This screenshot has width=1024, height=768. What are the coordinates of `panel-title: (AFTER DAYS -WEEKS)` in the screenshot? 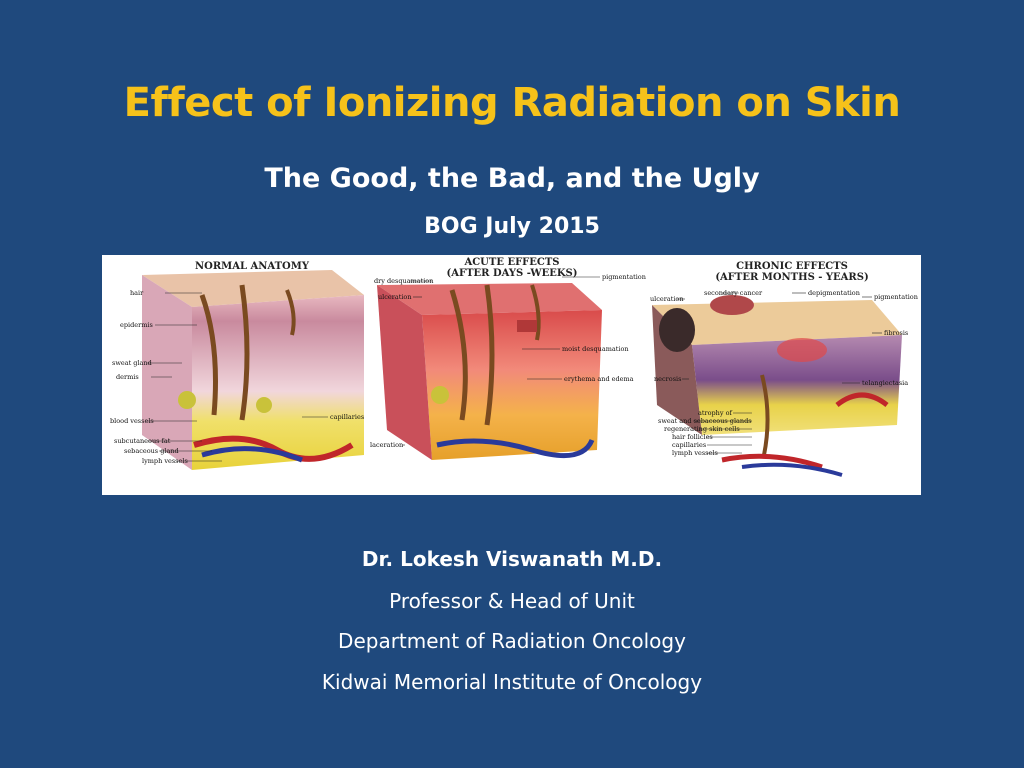 It's located at (512, 273).